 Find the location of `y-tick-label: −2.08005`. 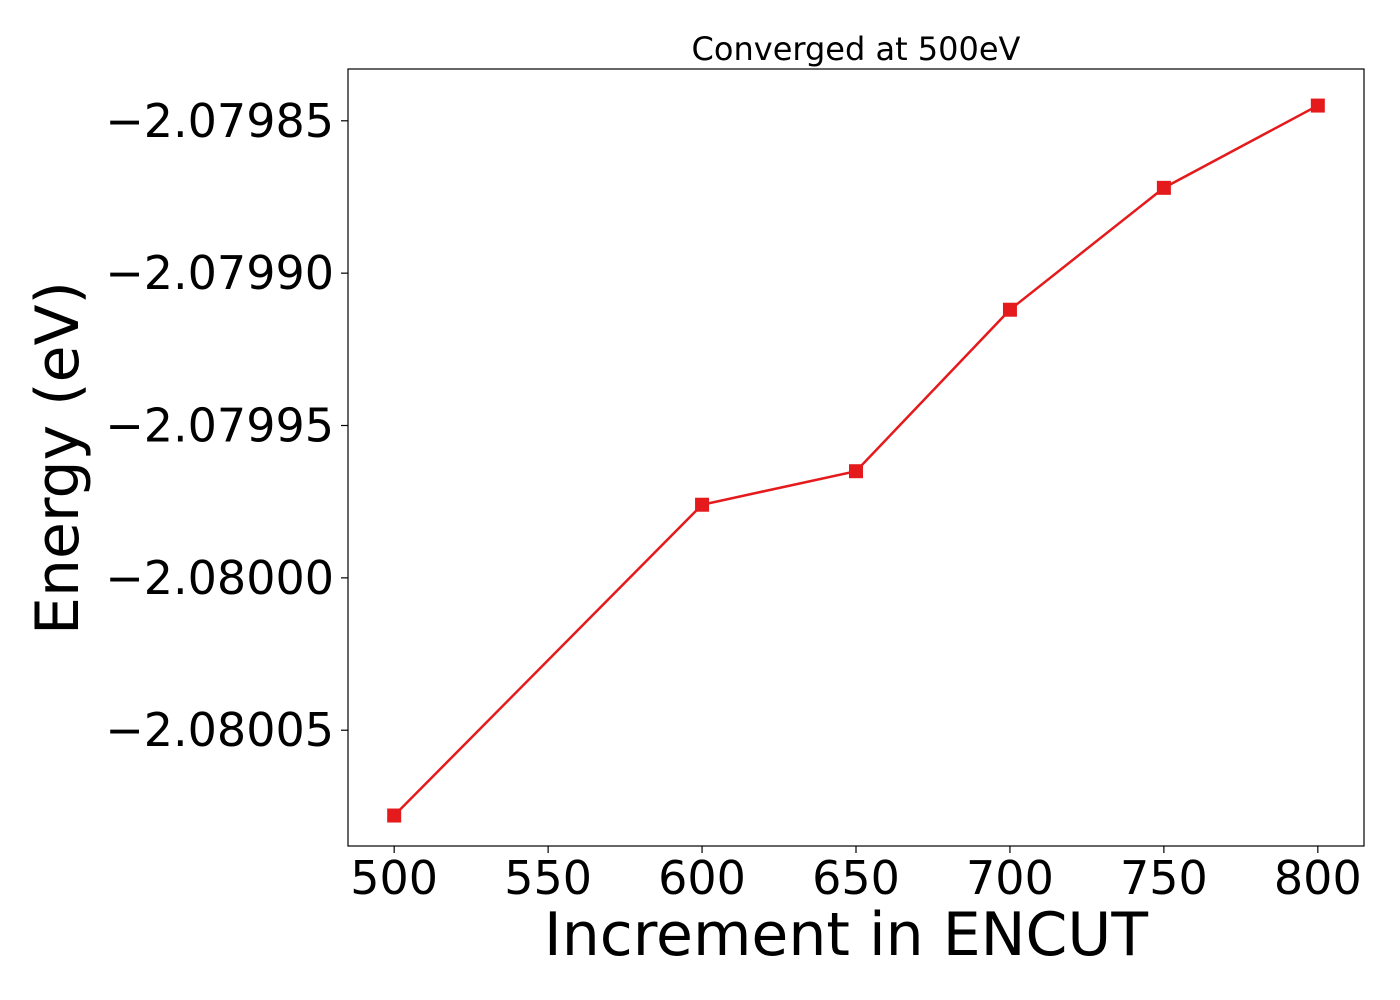

y-tick-label: −2.08005 is located at coordinates (219, 730).